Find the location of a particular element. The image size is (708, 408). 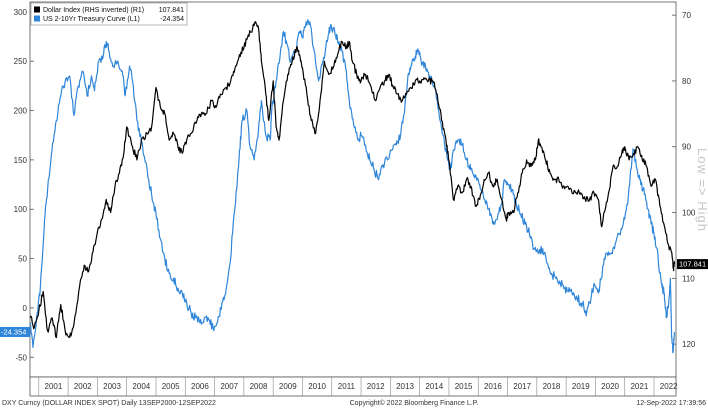

right-axis-label: Low => High is located at coordinates (701, 190).